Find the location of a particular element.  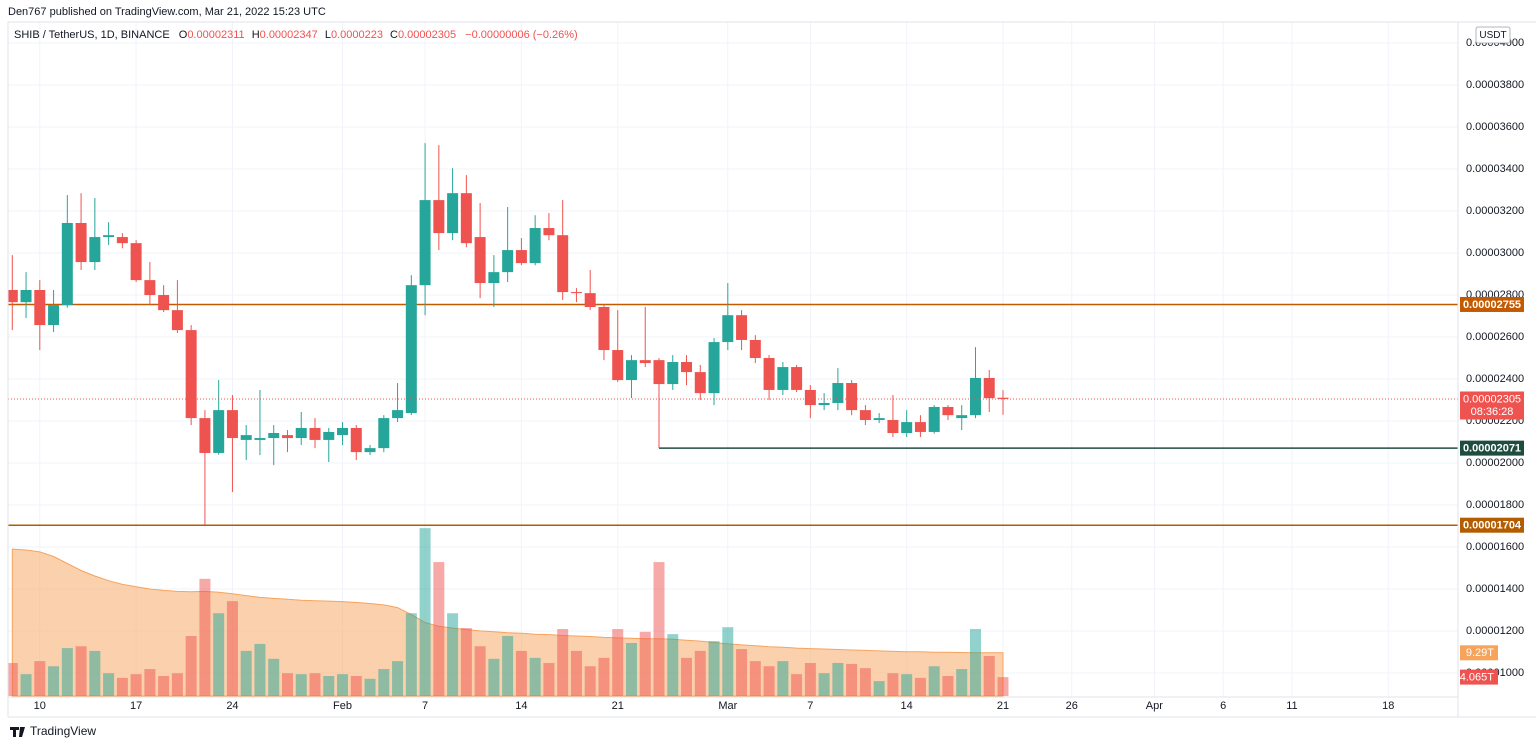

y-tick-label: 0.00001800 is located at coordinates (1495, 505).